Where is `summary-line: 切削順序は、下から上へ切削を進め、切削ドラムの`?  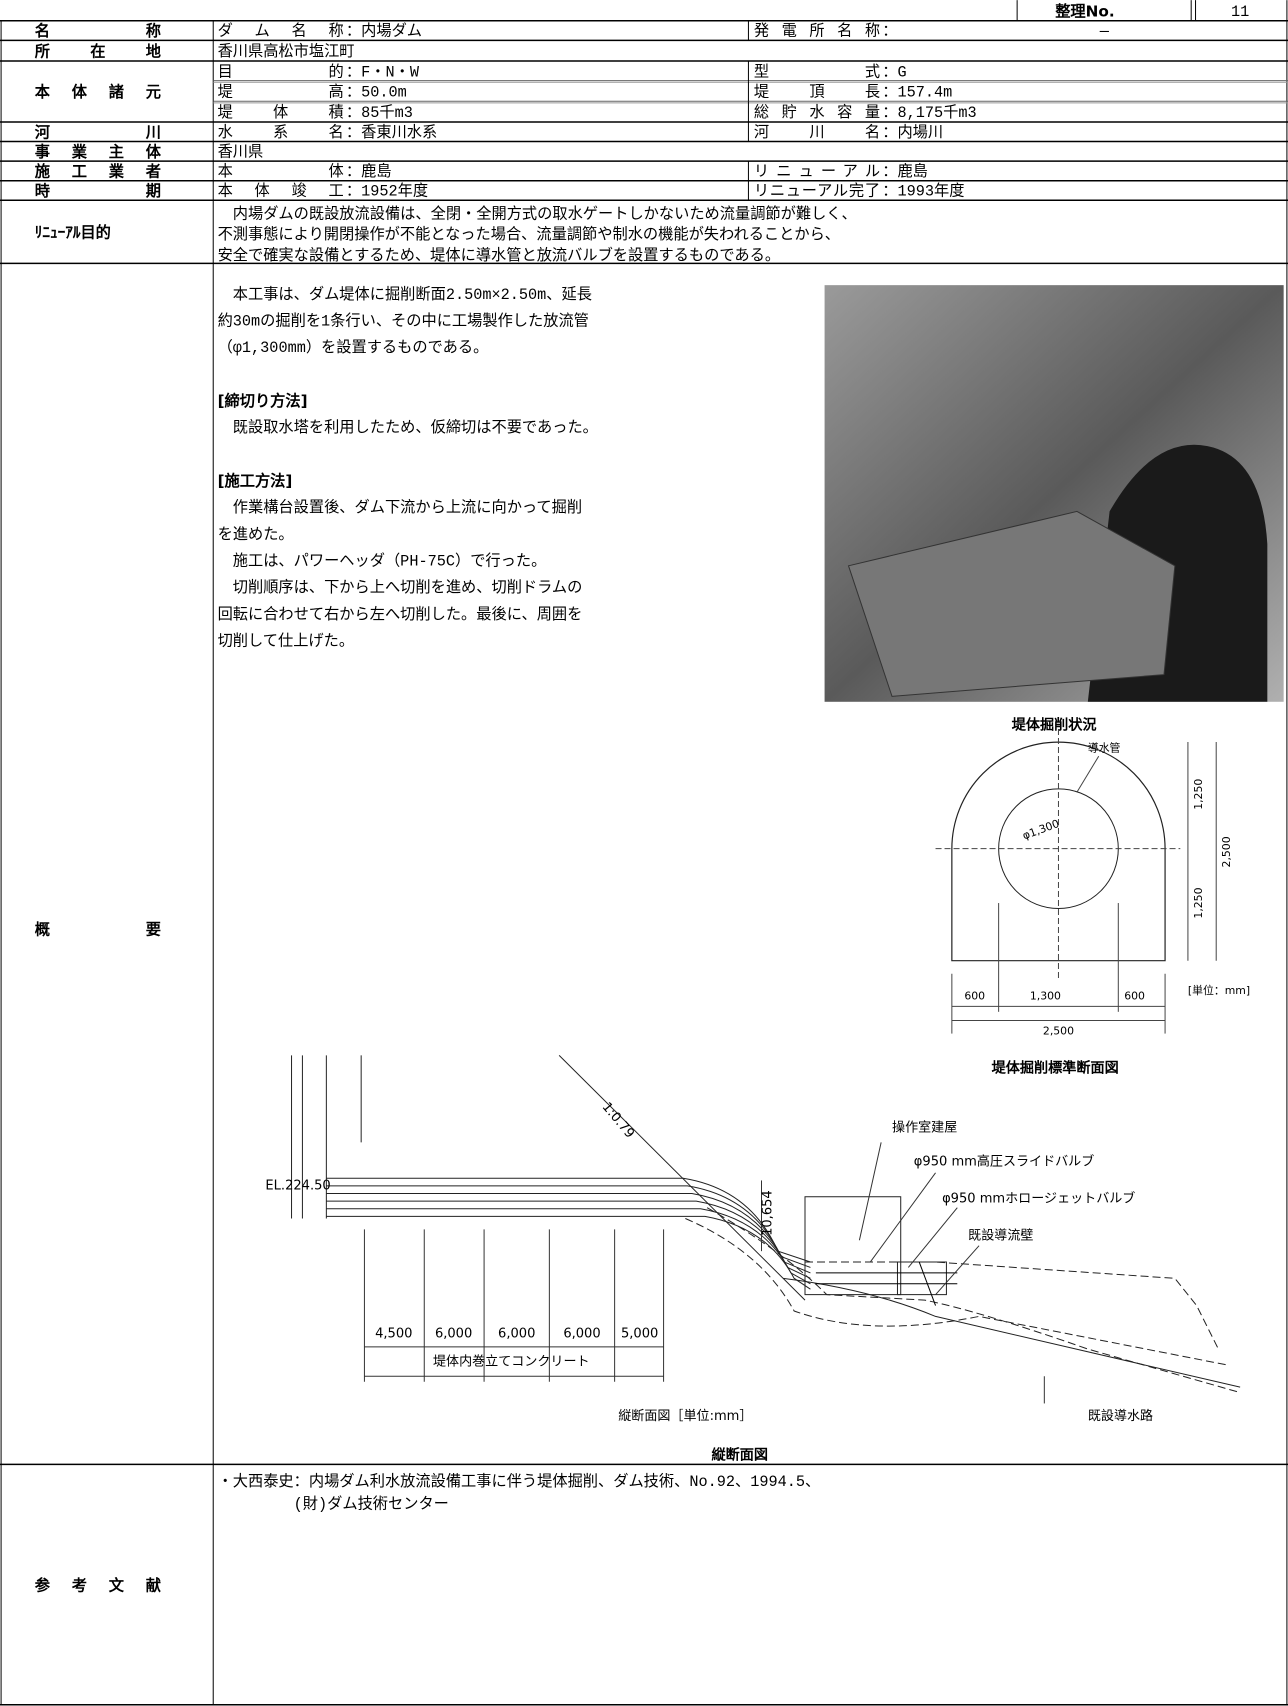 summary-line: 切削順序は、下から上へ切削を進め、切削ドラムの is located at coordinates (400, 588).